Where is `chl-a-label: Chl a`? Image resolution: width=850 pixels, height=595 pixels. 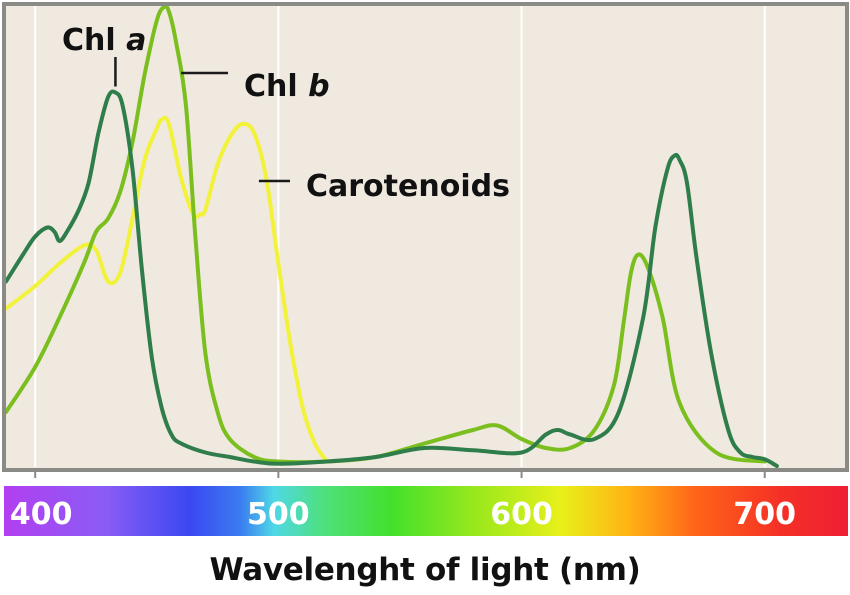
chl-a-label: Chl a is located at coordinates (104, 40).